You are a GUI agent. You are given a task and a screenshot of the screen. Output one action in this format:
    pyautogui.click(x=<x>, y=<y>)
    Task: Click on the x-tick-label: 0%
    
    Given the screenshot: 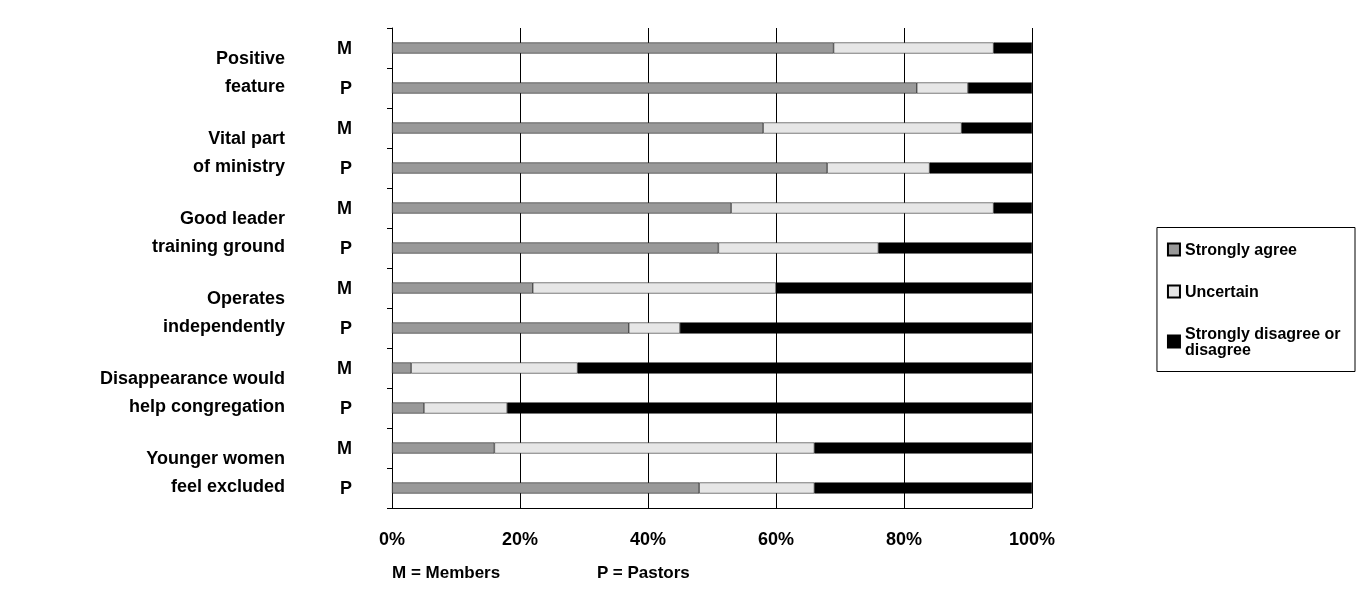 What is the action you would take?
    pyautogui.click(x=392, y=539)
    